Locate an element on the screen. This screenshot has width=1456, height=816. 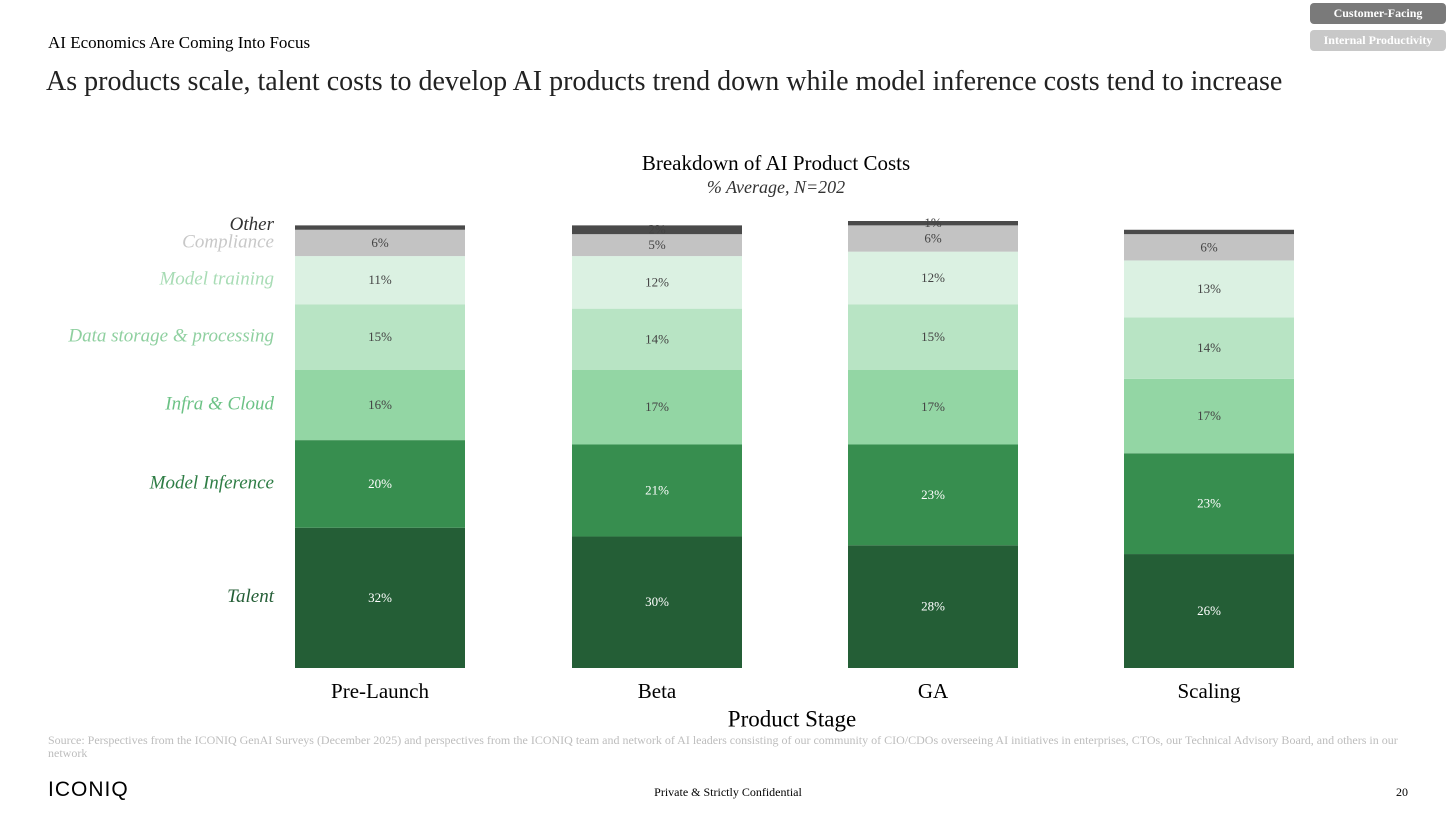
data-label: 2% is located at coordinates (657, 229).